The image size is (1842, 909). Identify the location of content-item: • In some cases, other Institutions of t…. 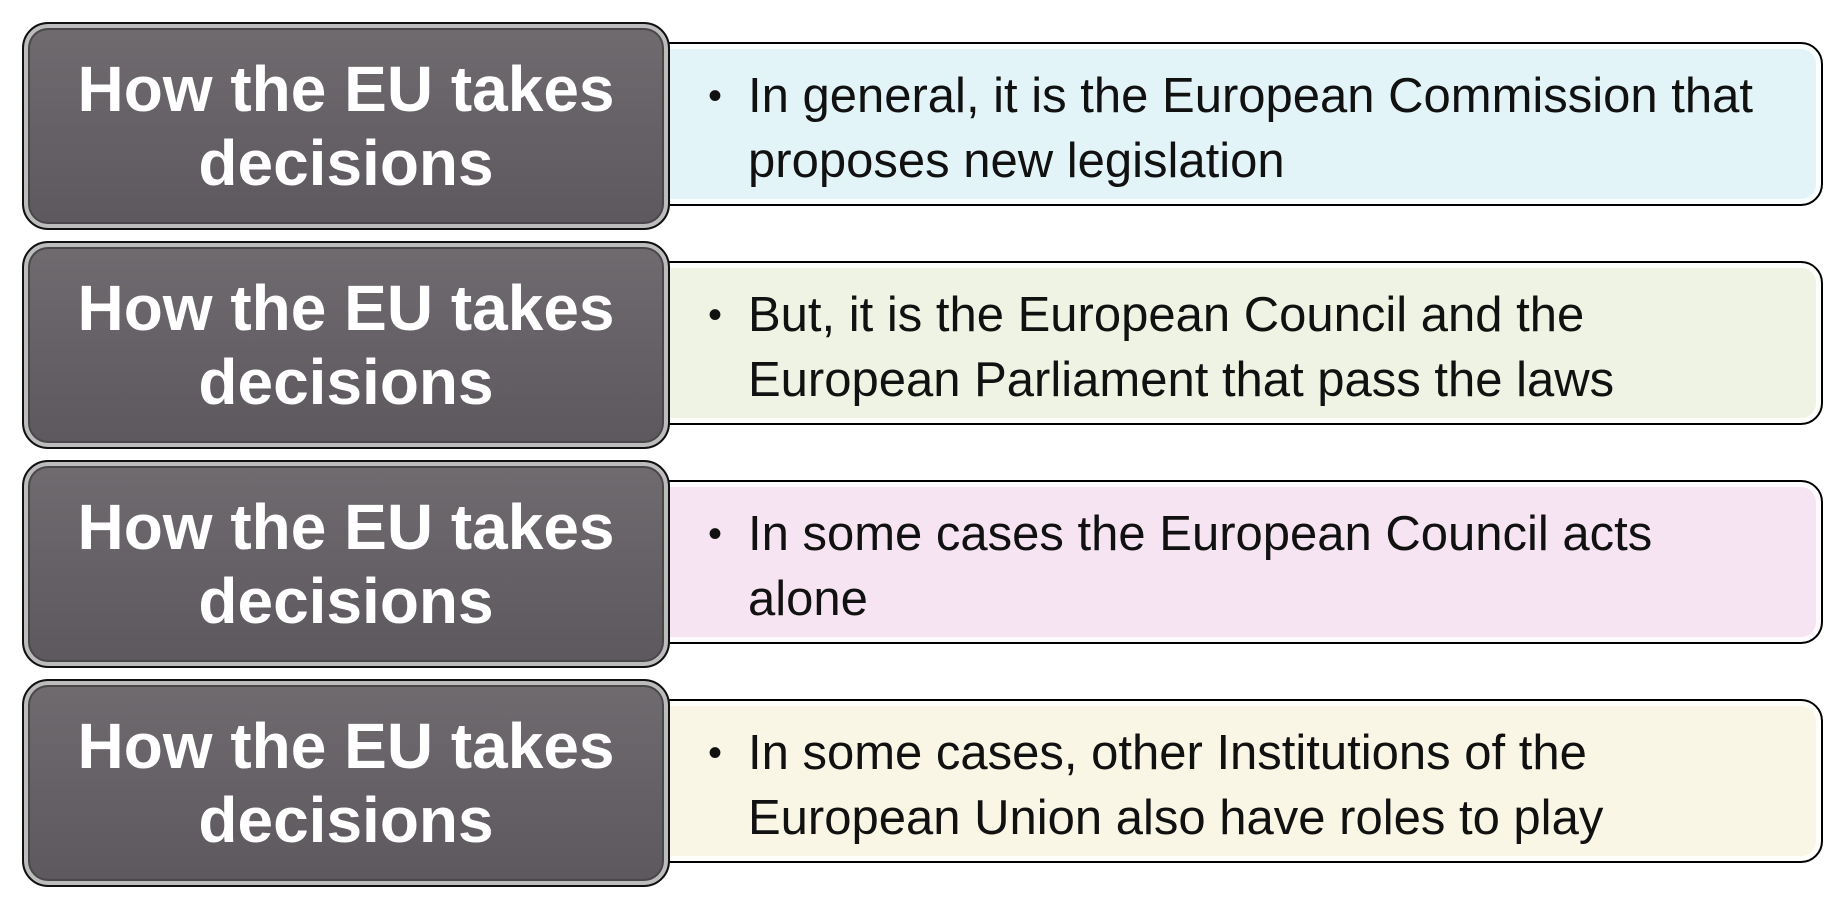
(1244, 786).